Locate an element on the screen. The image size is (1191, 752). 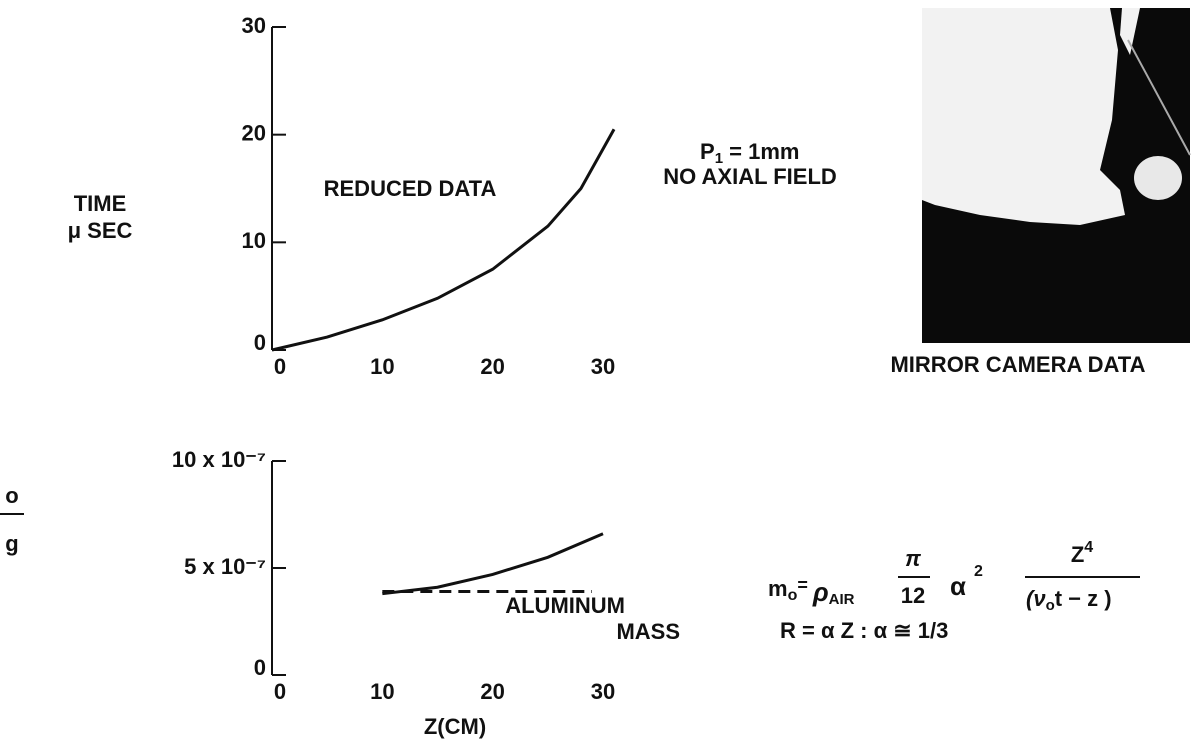
condition: P1 = 1mm is located at coordinates (749, 153).